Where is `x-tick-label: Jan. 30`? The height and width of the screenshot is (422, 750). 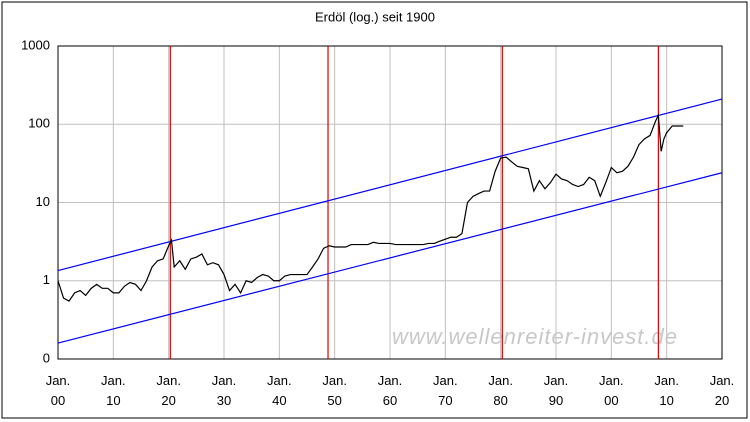
x-tick-label: Jan. 30 is located at coordinates (224, 390).